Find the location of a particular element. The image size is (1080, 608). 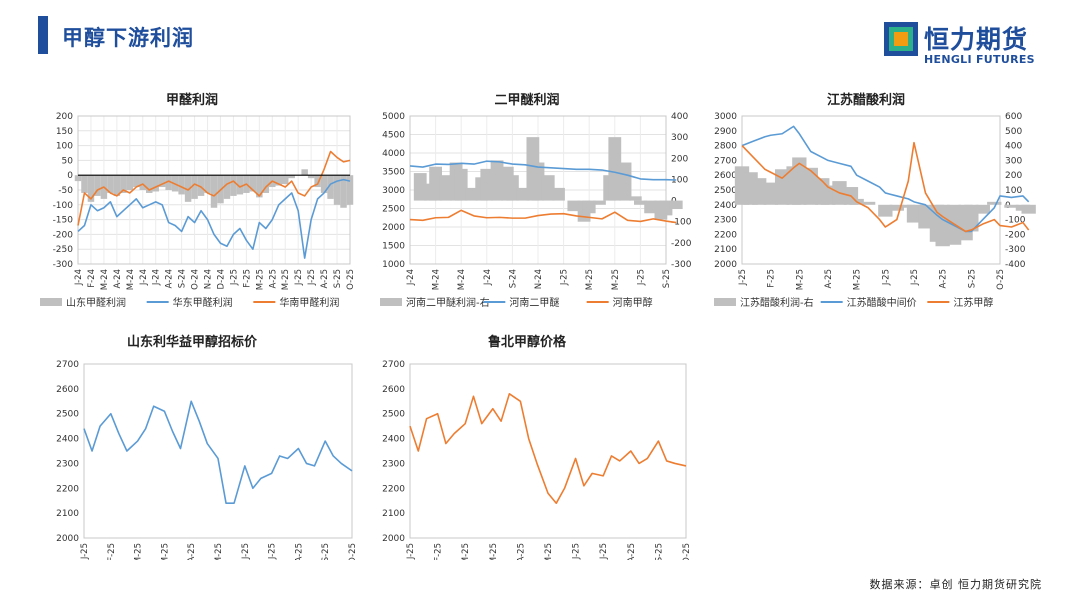

y-tick-label: 2300 is located at coordinates (725, 221).